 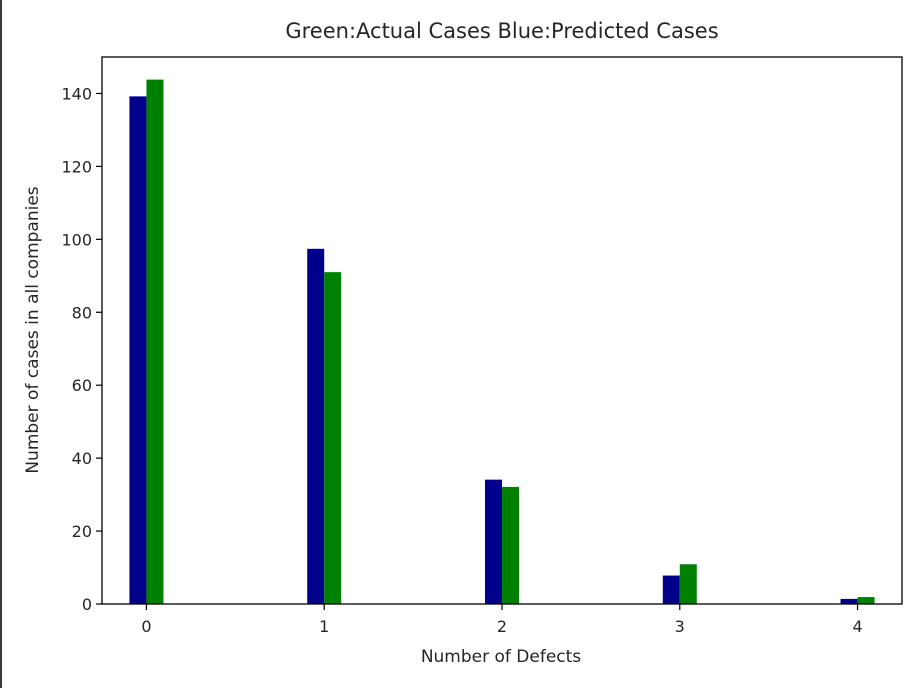 I want to click on x-ticks-group: 0 1 2 3 4, so click(x=502, y=620).